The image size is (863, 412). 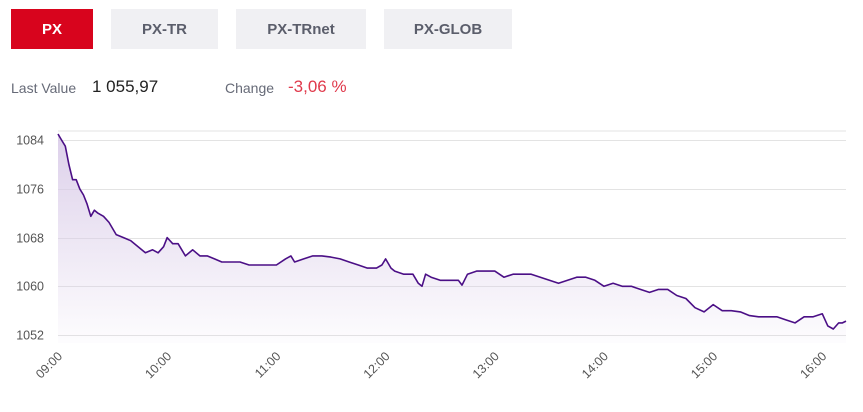 I want to click on index-stats: Last Value 1 055,97 Change -3,06 %, so click(x=311, y=88).